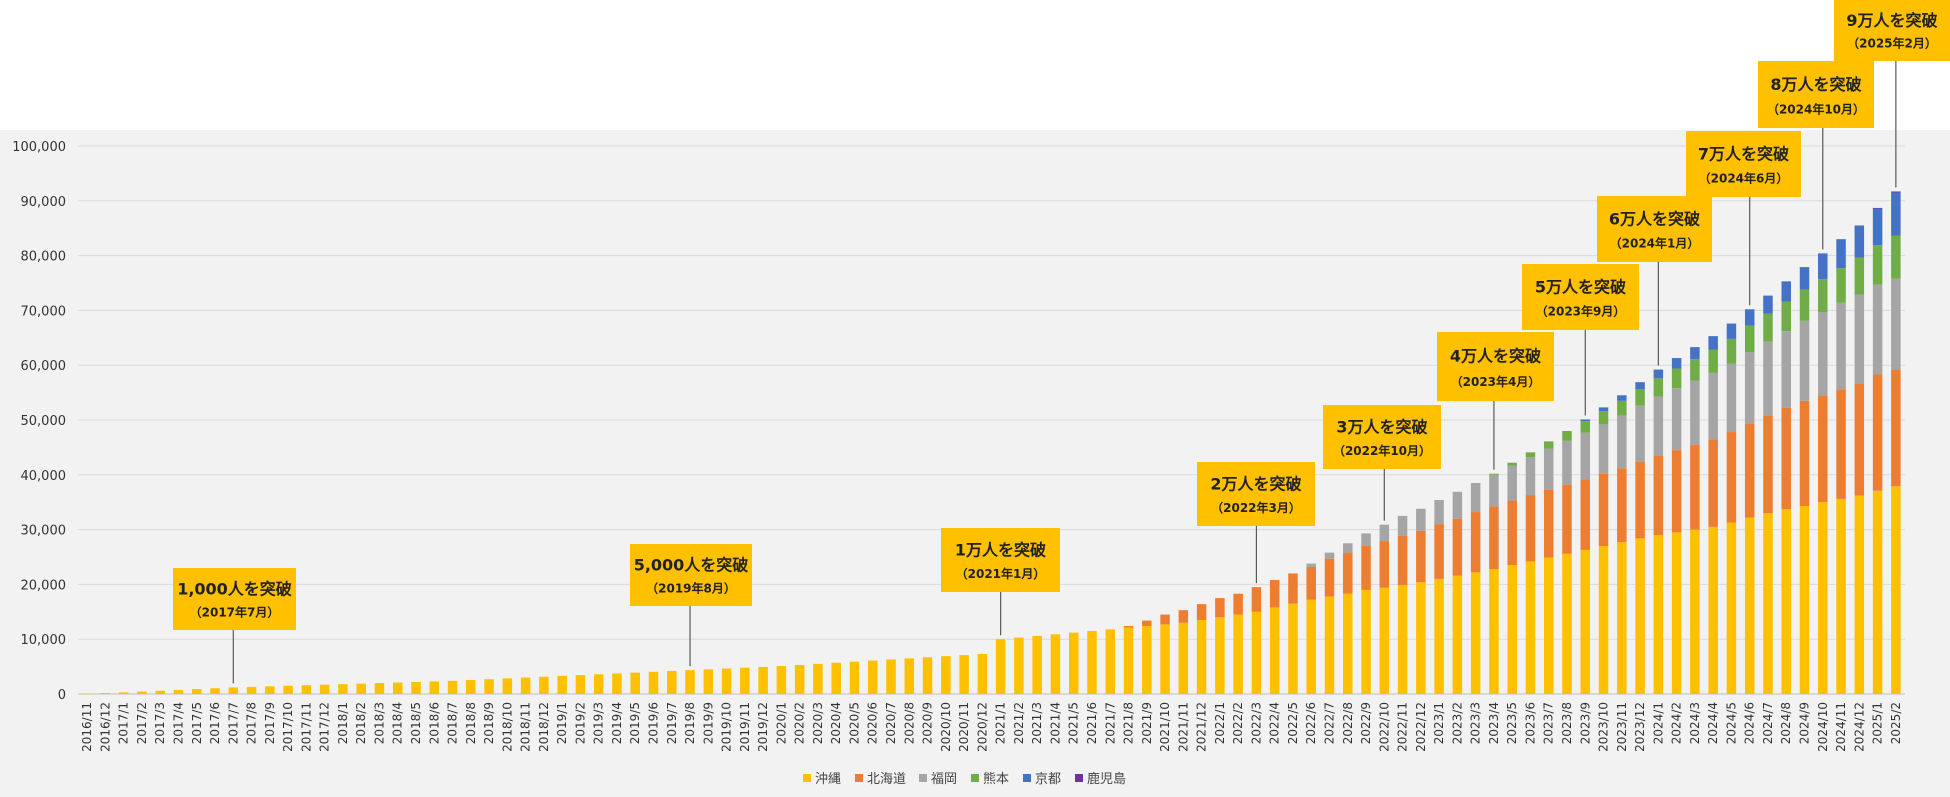 This screenshot has height=797, width=1950. Describe the element at coordinates (526, 727) in the screenshot. I see `x-tick-label: 2018/11` at that location.